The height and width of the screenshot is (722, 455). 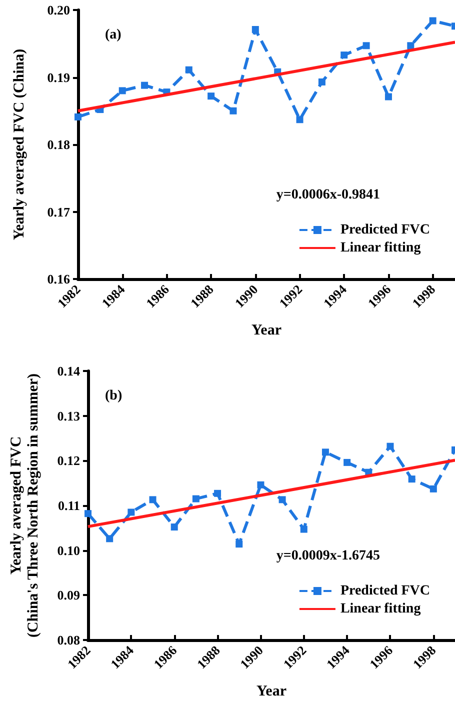 I want to click on y-tick-label: 0.12, so click(x=68, y=460).